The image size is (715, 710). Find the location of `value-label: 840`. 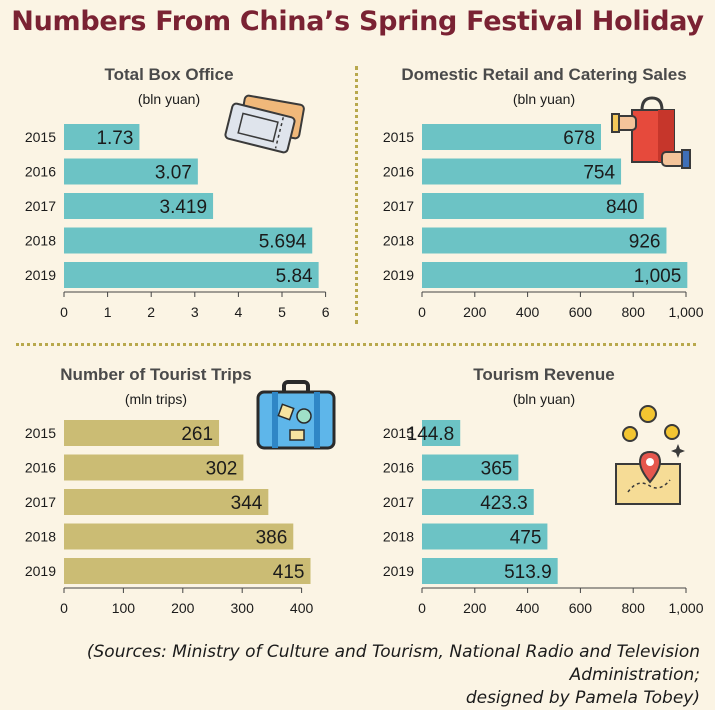

value-label: 840 is located at coordinates (622, 207).